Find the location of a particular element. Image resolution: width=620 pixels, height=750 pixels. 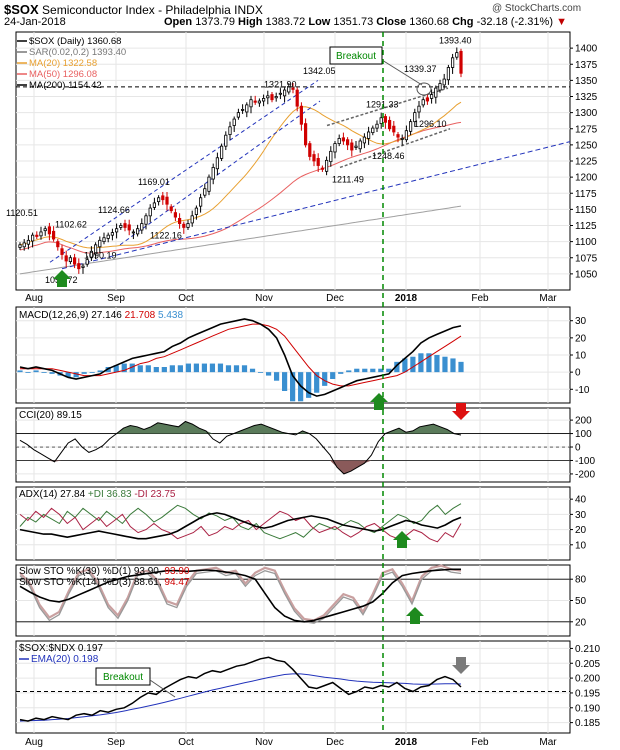

y-tick-label: 1375 is located at coordinates (586, 65).